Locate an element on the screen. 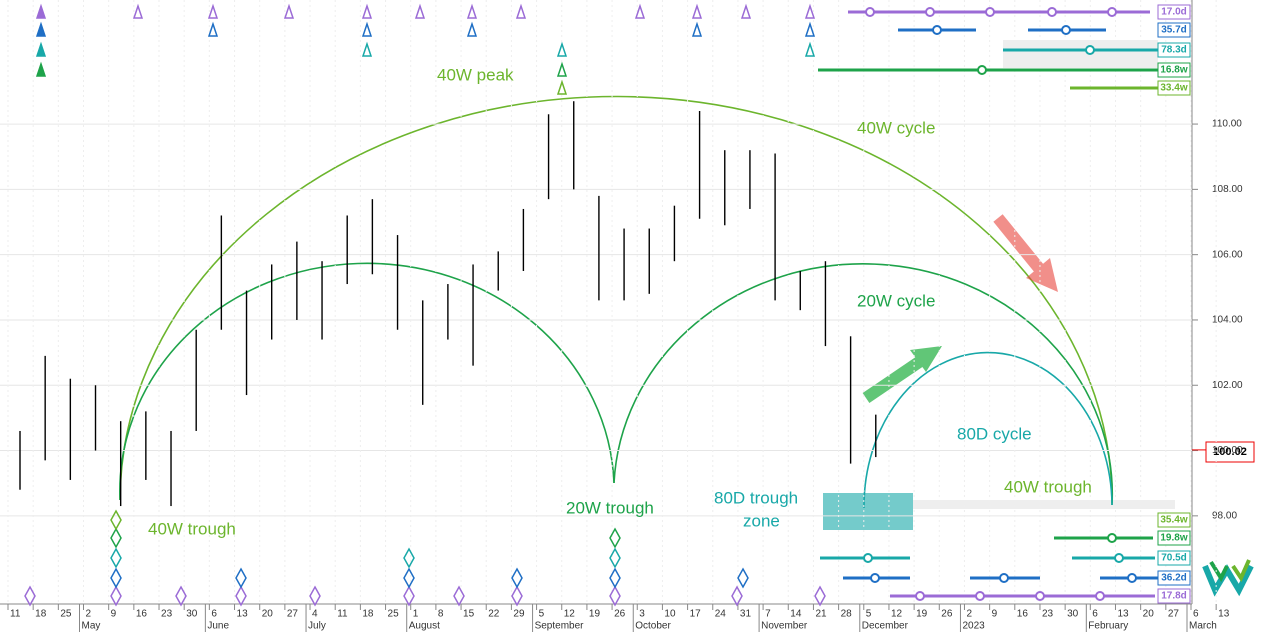  cycle-label: 35.7d is located at coordinates (1174, 30).